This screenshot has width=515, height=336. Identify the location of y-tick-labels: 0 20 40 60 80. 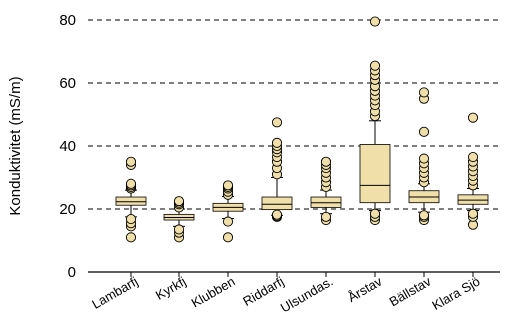
(67, 146).